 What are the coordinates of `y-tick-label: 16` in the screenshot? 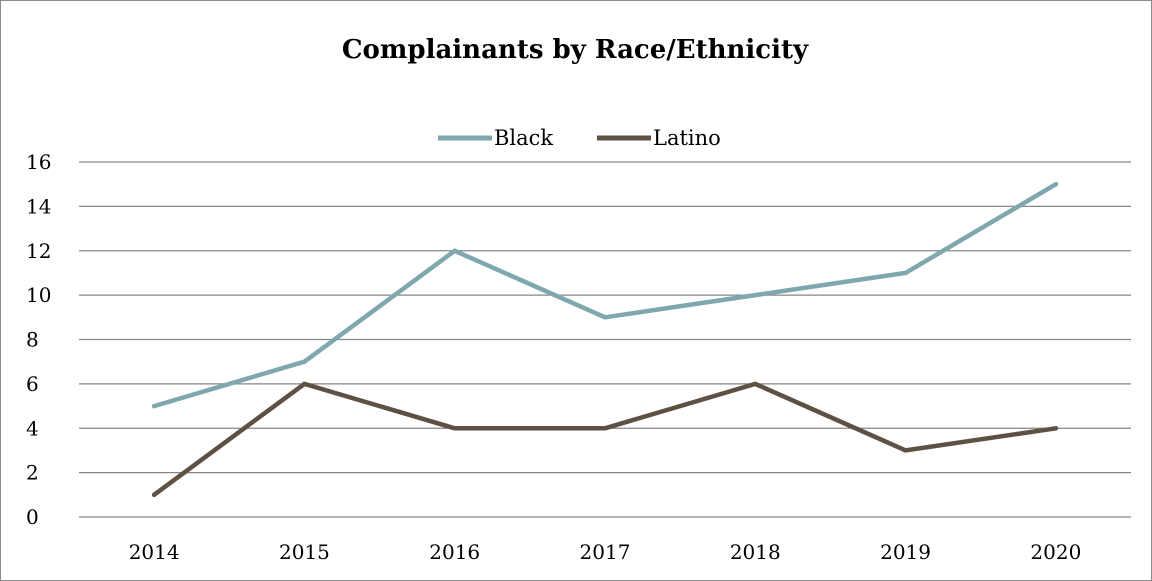 It's located at (38, 162).